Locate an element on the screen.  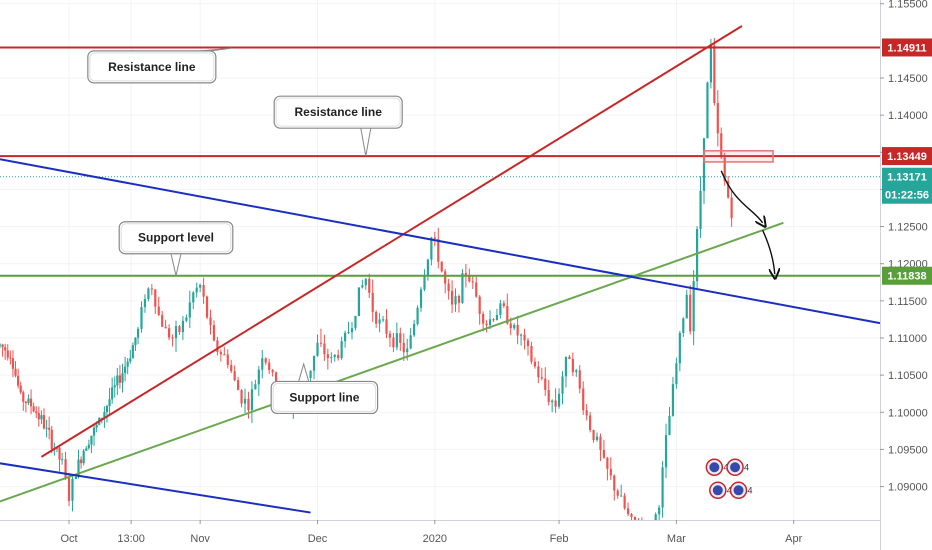
countdown-label: 01:22:56 is located at coordinates (907, 196).